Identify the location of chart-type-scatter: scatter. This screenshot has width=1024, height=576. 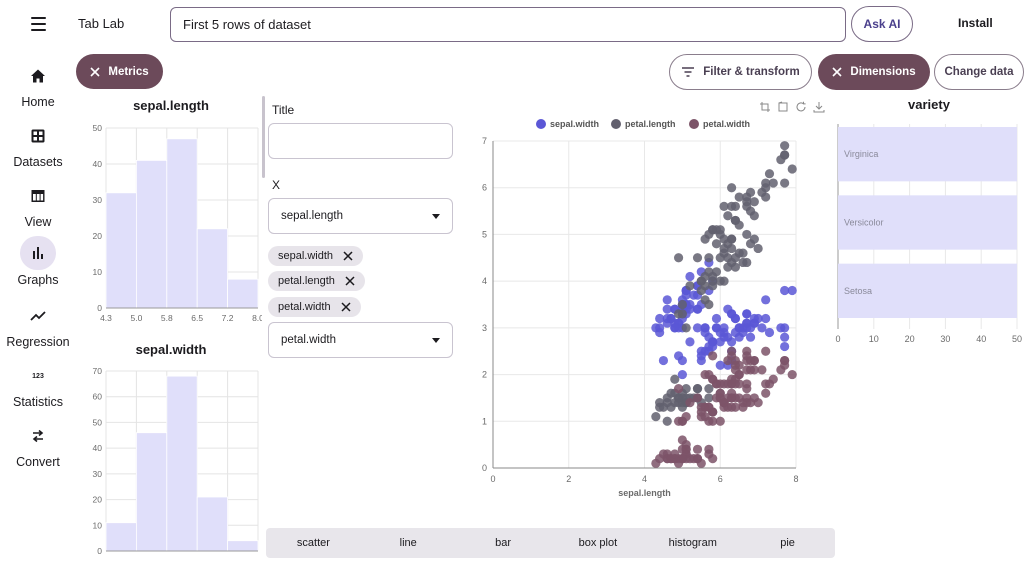
(313, 543).